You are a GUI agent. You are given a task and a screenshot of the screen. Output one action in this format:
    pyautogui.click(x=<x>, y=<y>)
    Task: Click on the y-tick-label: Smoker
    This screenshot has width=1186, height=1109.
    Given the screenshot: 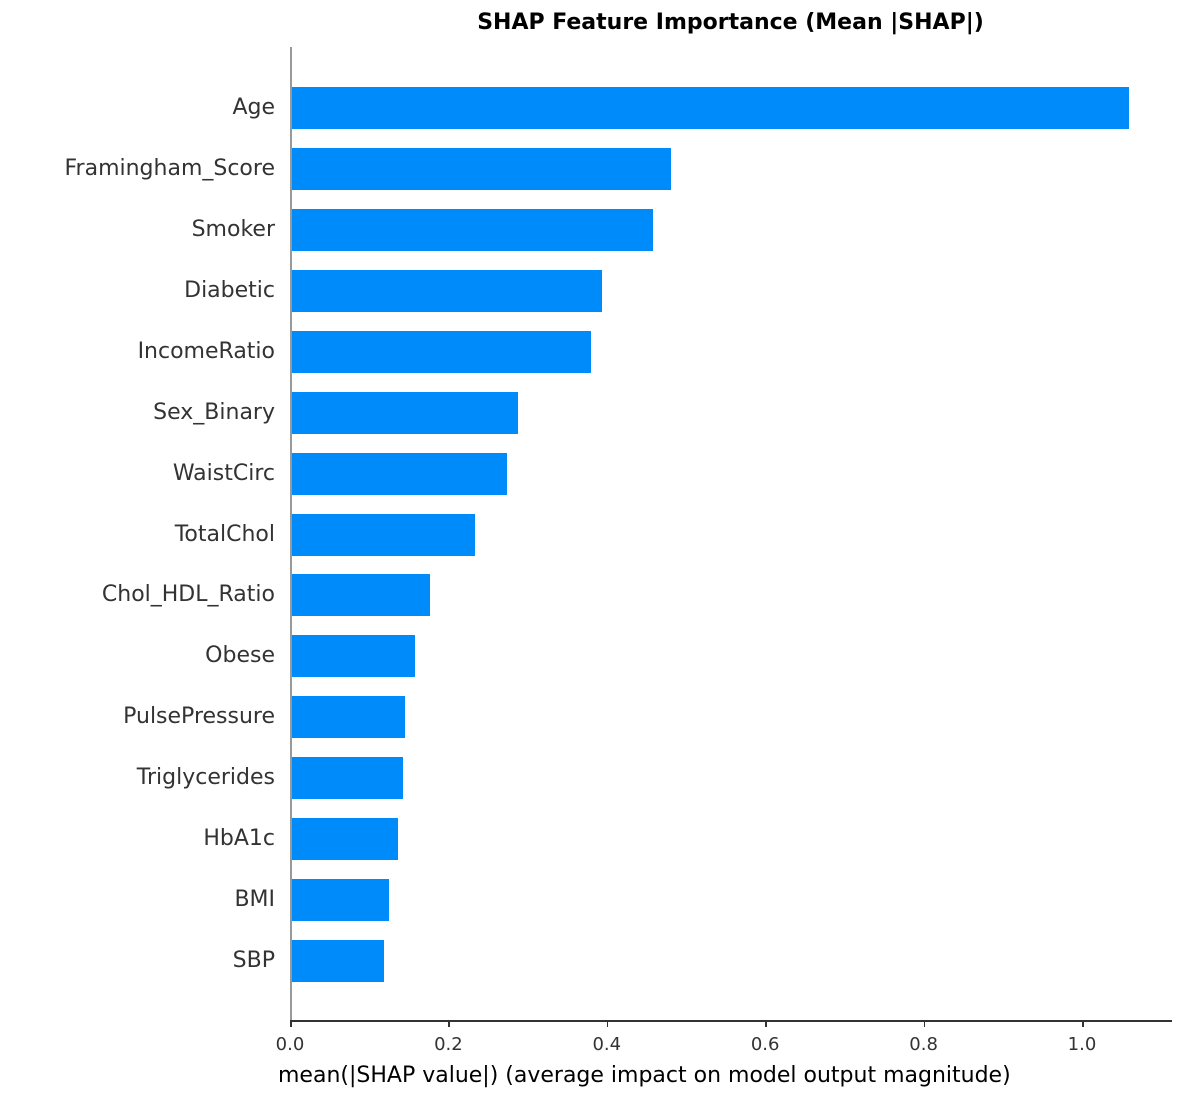 What is the action you would take?
    pyautogui.click(x=233, y=229)
    